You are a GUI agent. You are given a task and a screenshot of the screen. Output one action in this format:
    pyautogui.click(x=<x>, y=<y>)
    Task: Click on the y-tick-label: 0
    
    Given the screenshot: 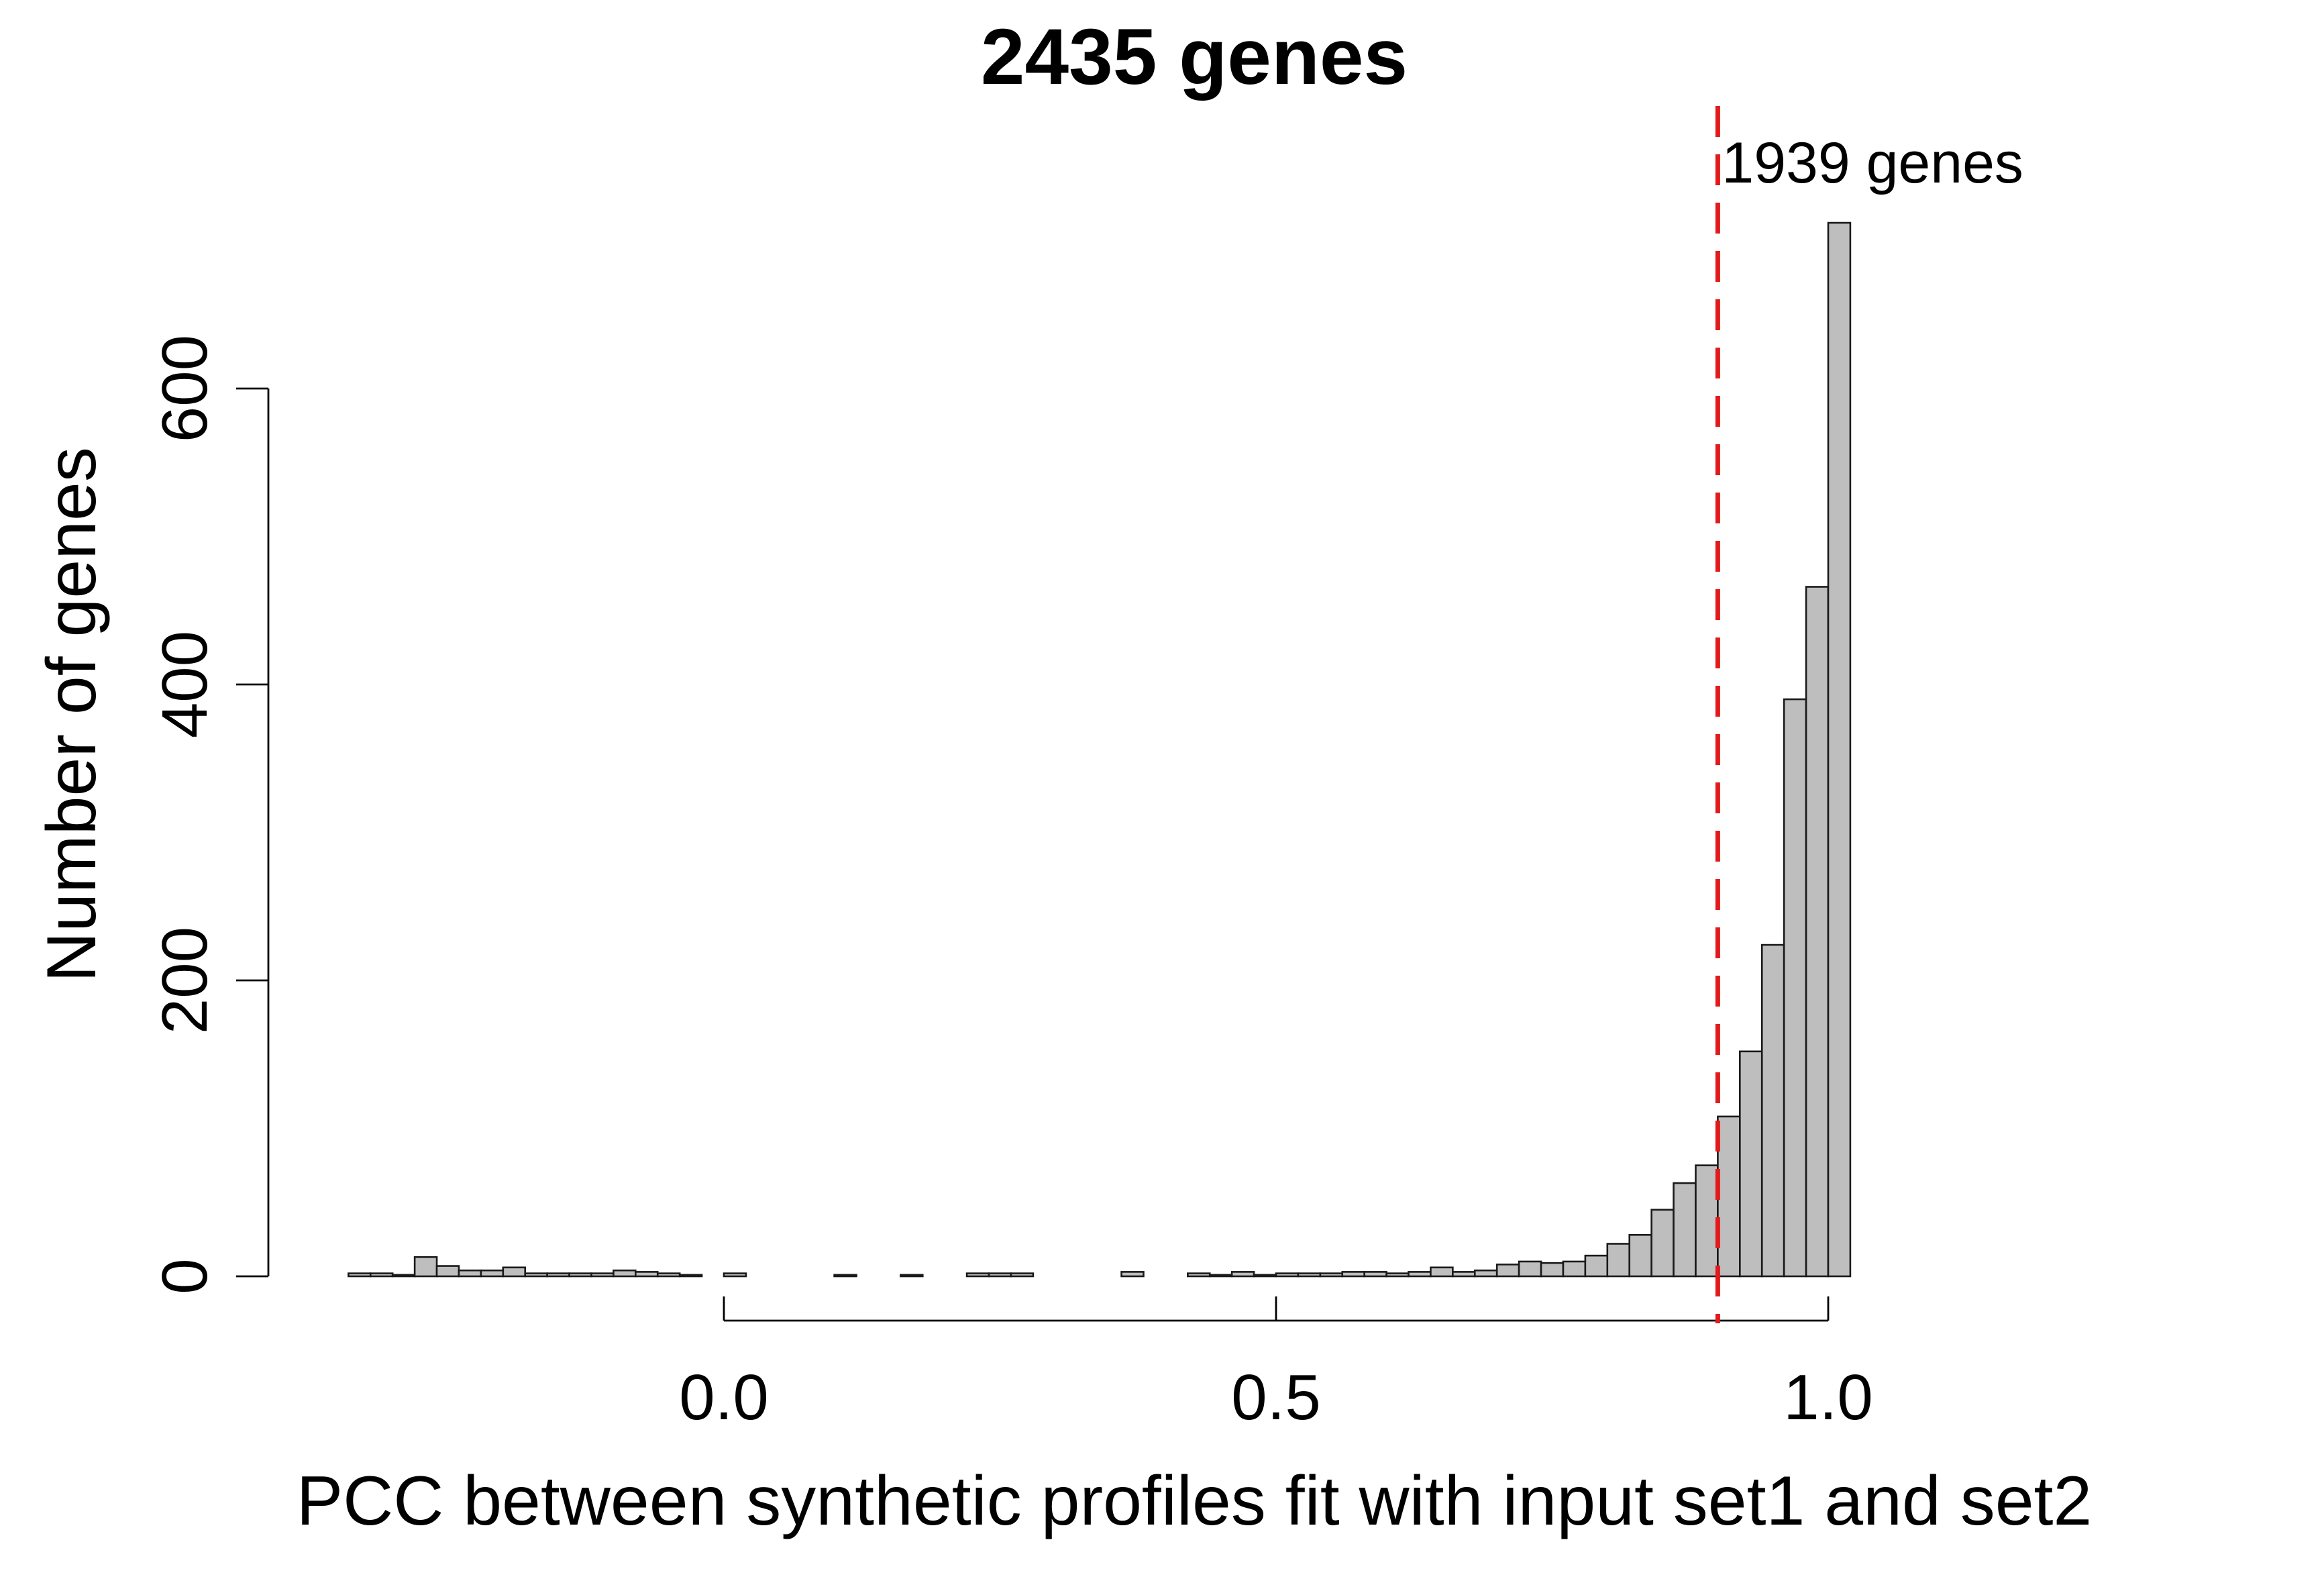 What is the action you would take?
    pyautogui.click(x=185, y=1276)
    